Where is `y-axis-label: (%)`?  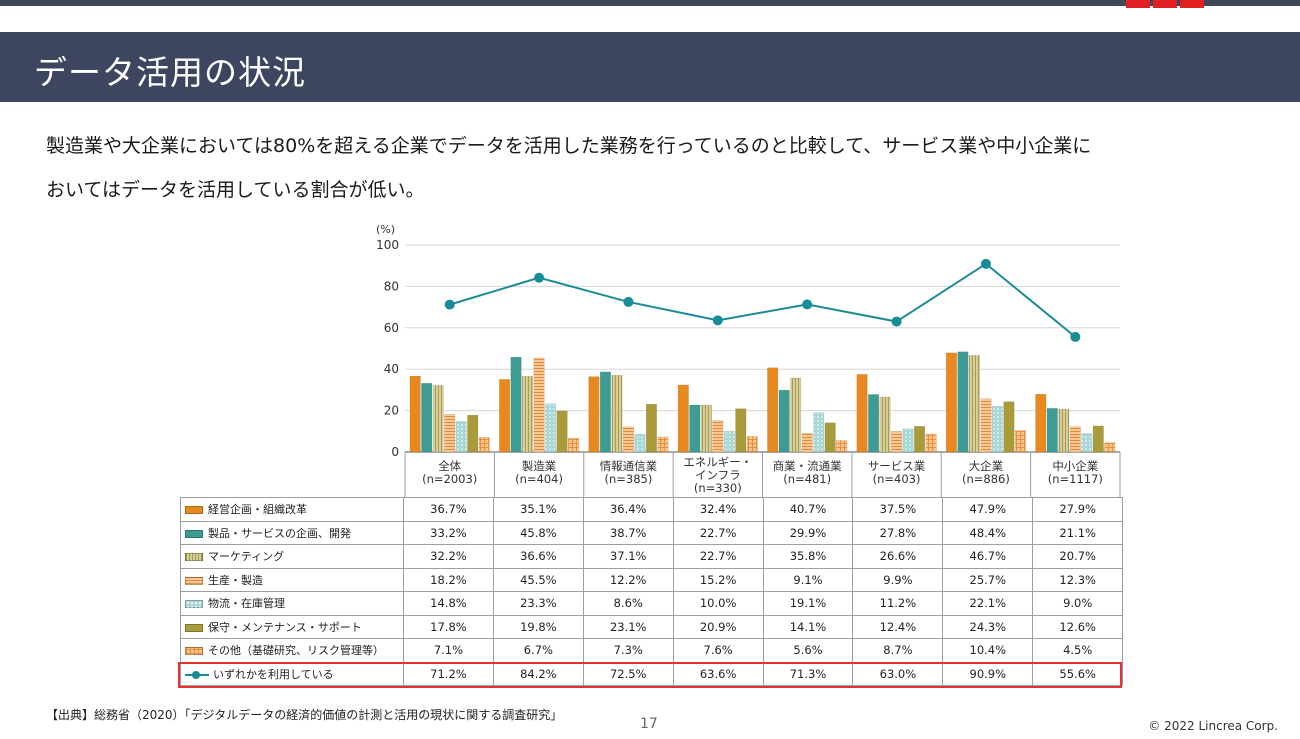
y-axis-label: (%) is located at coordinates (385, 229).